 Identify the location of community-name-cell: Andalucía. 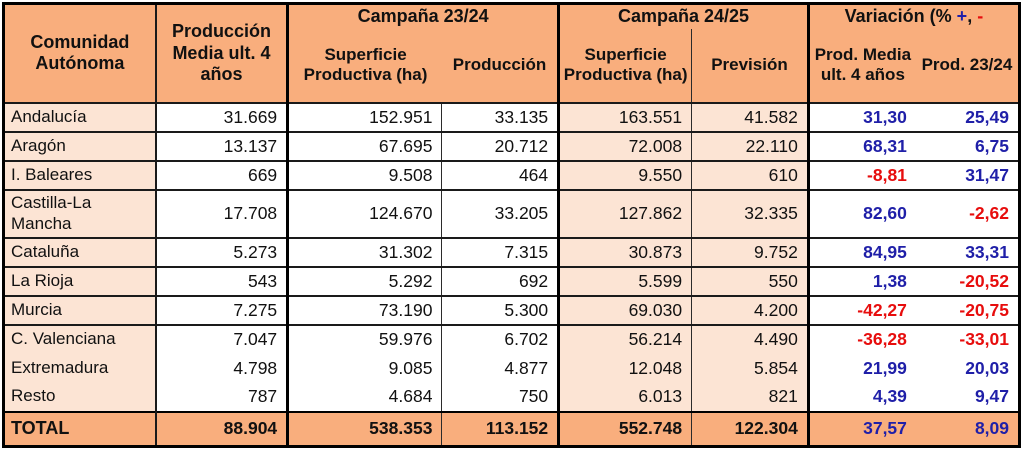
(79, 116).